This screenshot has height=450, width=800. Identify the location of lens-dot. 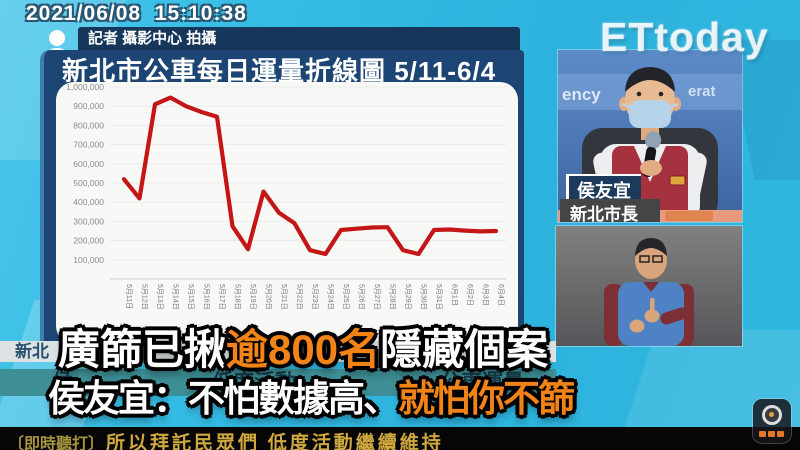
(771, 414).